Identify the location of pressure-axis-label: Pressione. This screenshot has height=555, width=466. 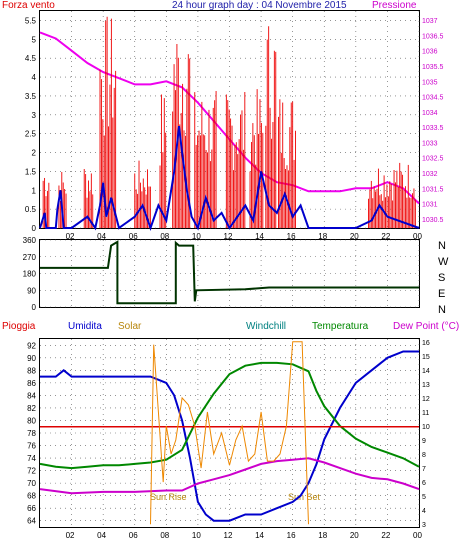
(394, 5).